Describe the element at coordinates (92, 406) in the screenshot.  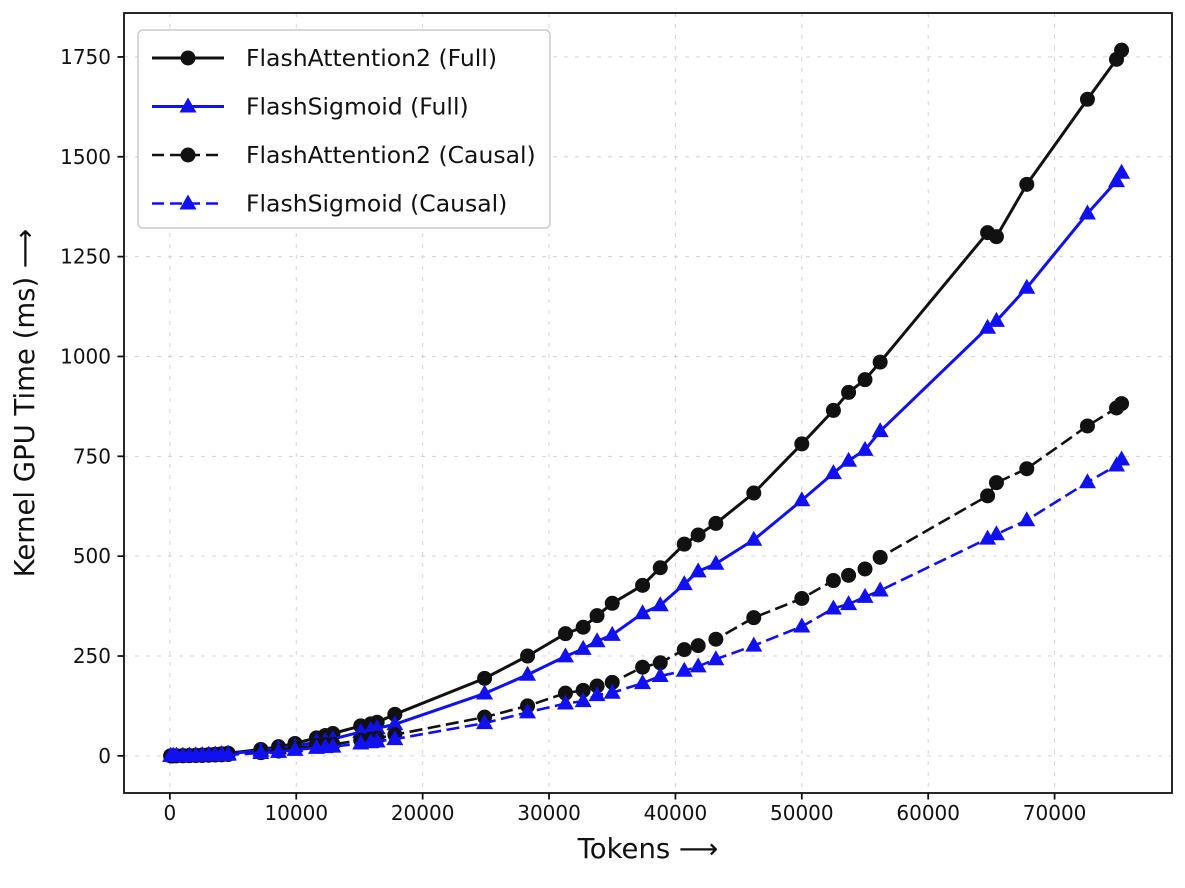
I see `y-axis: 0 250 500 750 1000 1250 1500 1750` at that location.